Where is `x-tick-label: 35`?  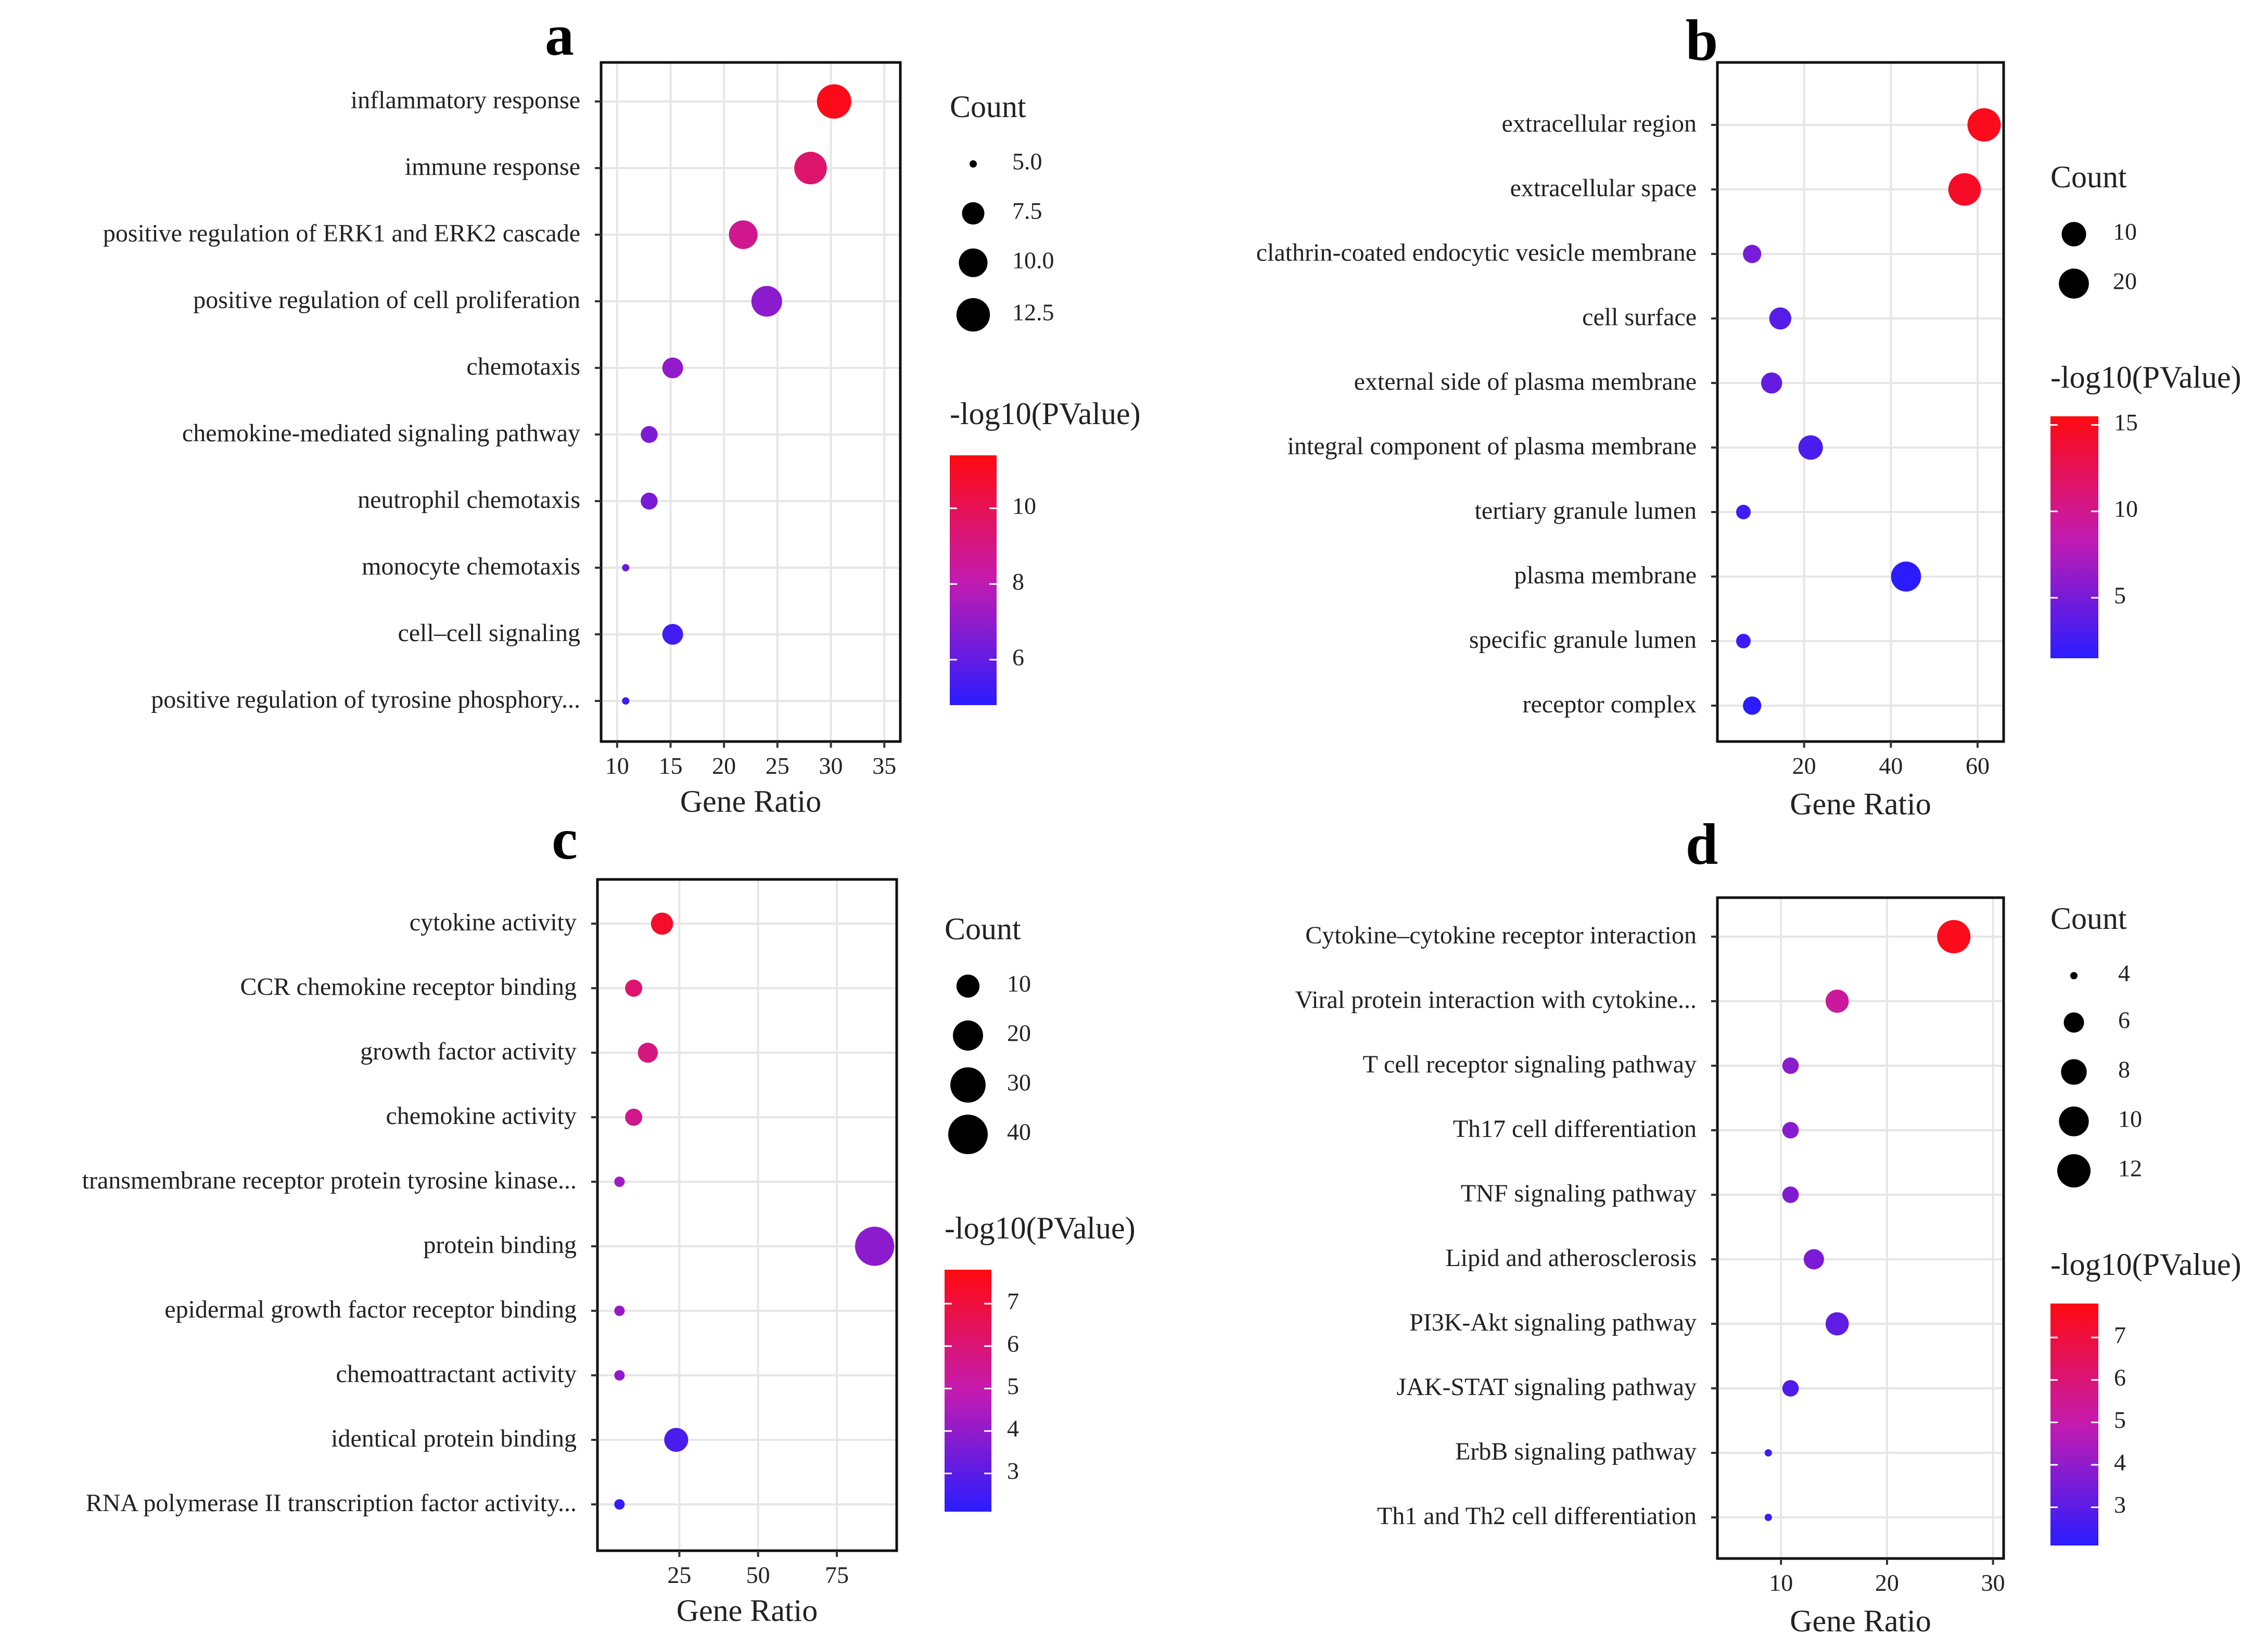
x-tick-label: 35 is located at coordinates (884, 765).